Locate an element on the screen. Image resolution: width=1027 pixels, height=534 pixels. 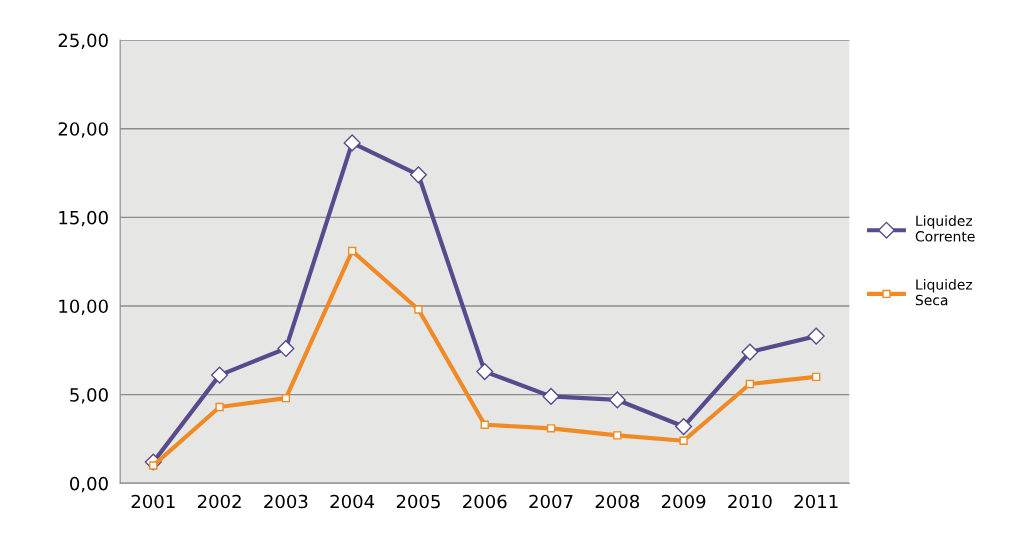
x-tick-label: 2001 is located at coordinates (153, 501).